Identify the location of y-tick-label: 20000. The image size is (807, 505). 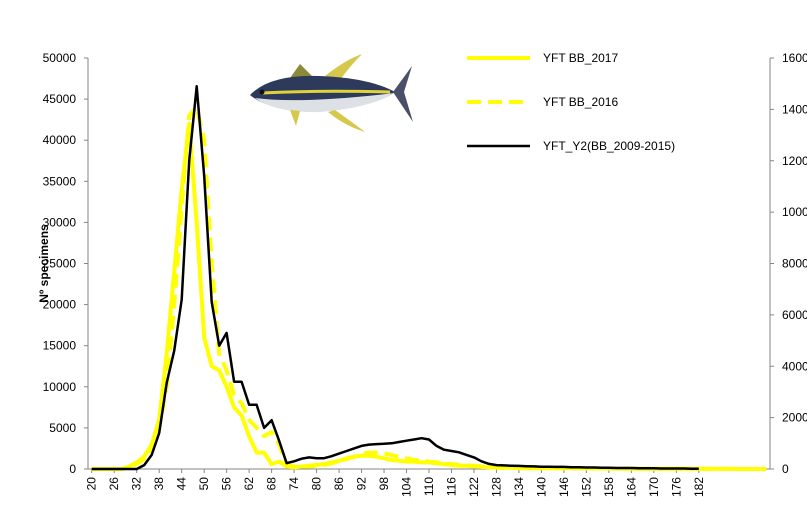
(60, 305).